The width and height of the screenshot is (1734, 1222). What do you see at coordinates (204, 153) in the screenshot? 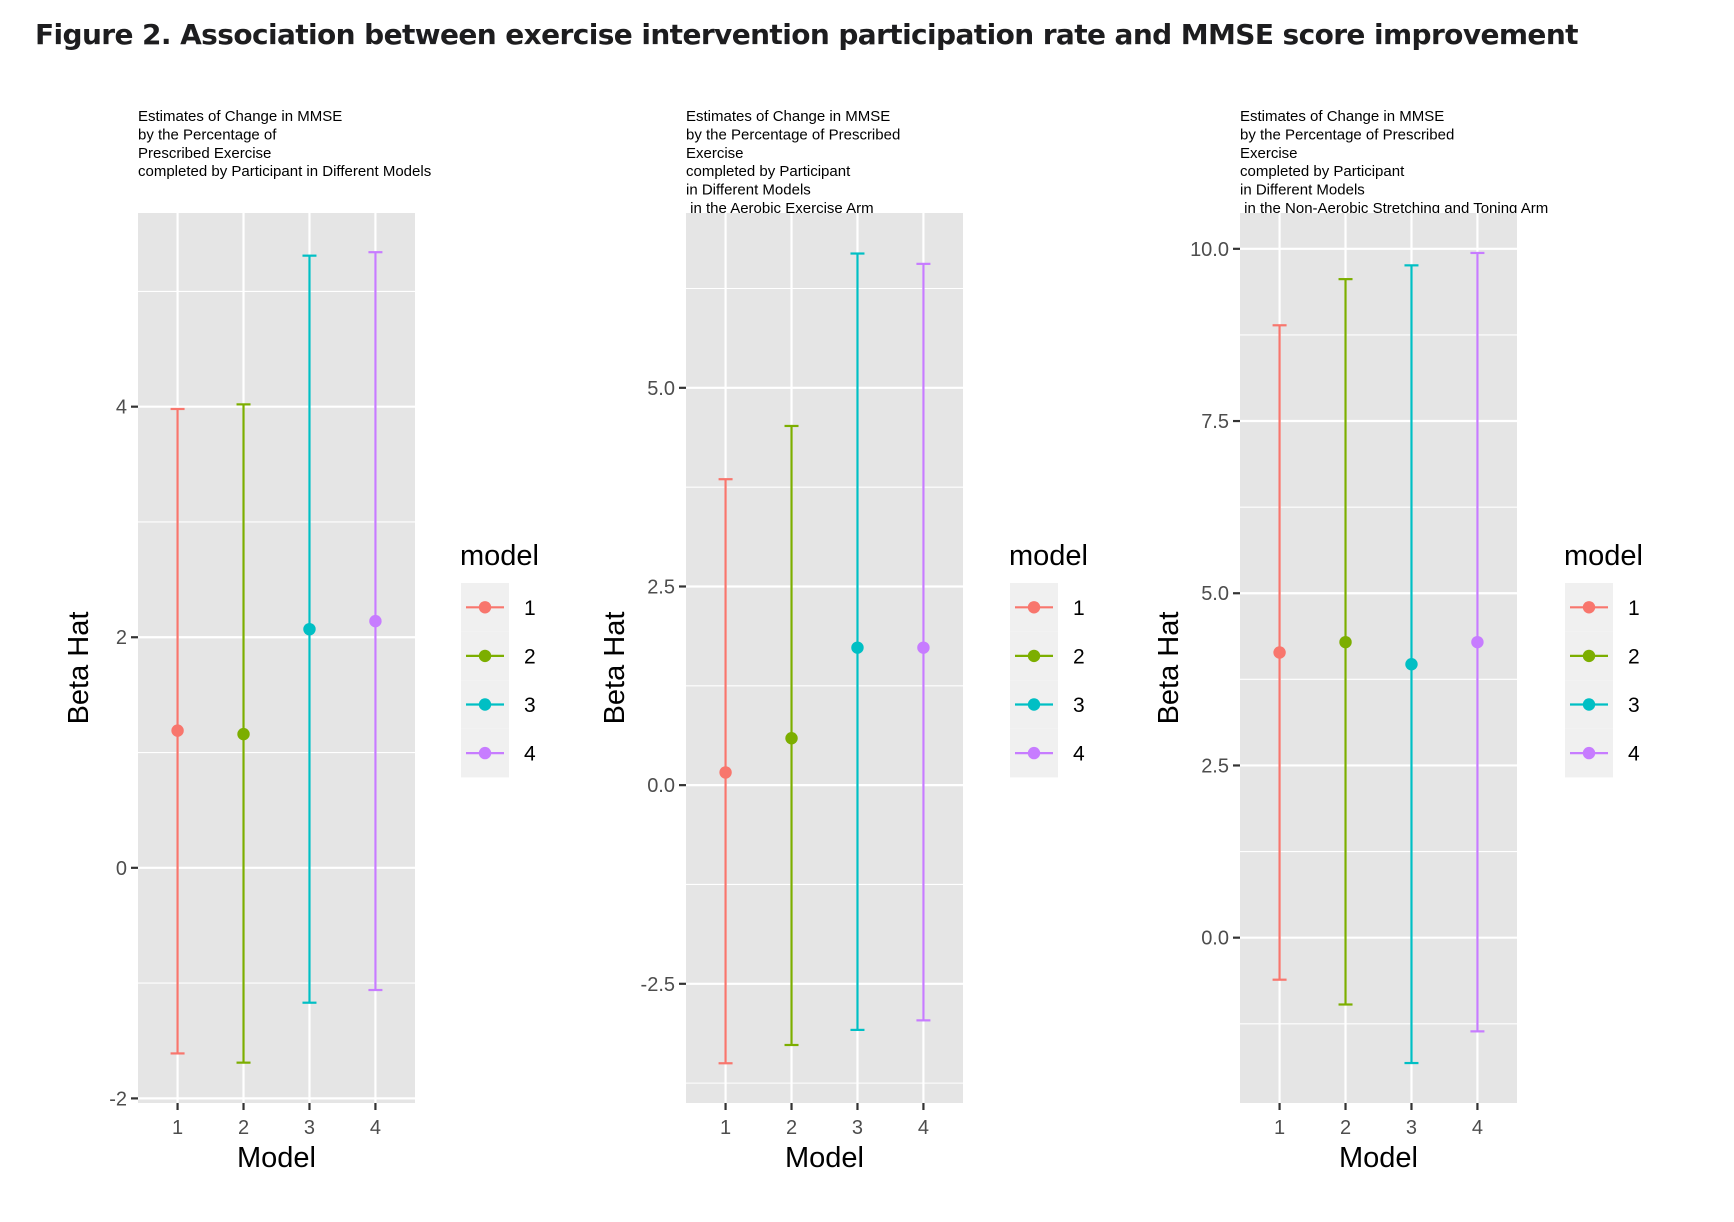
I see `chart-subtitle-line: Prescribed Exercise` at bounding box center [204, 153].